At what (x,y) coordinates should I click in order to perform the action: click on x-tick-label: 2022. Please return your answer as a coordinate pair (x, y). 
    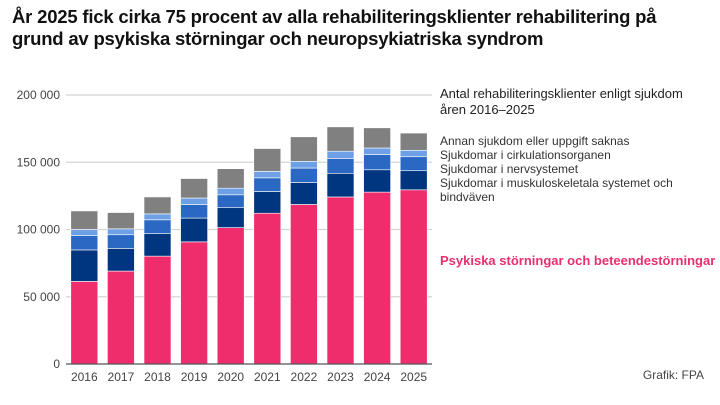
    Looking at the image, I should click on (304, 377).